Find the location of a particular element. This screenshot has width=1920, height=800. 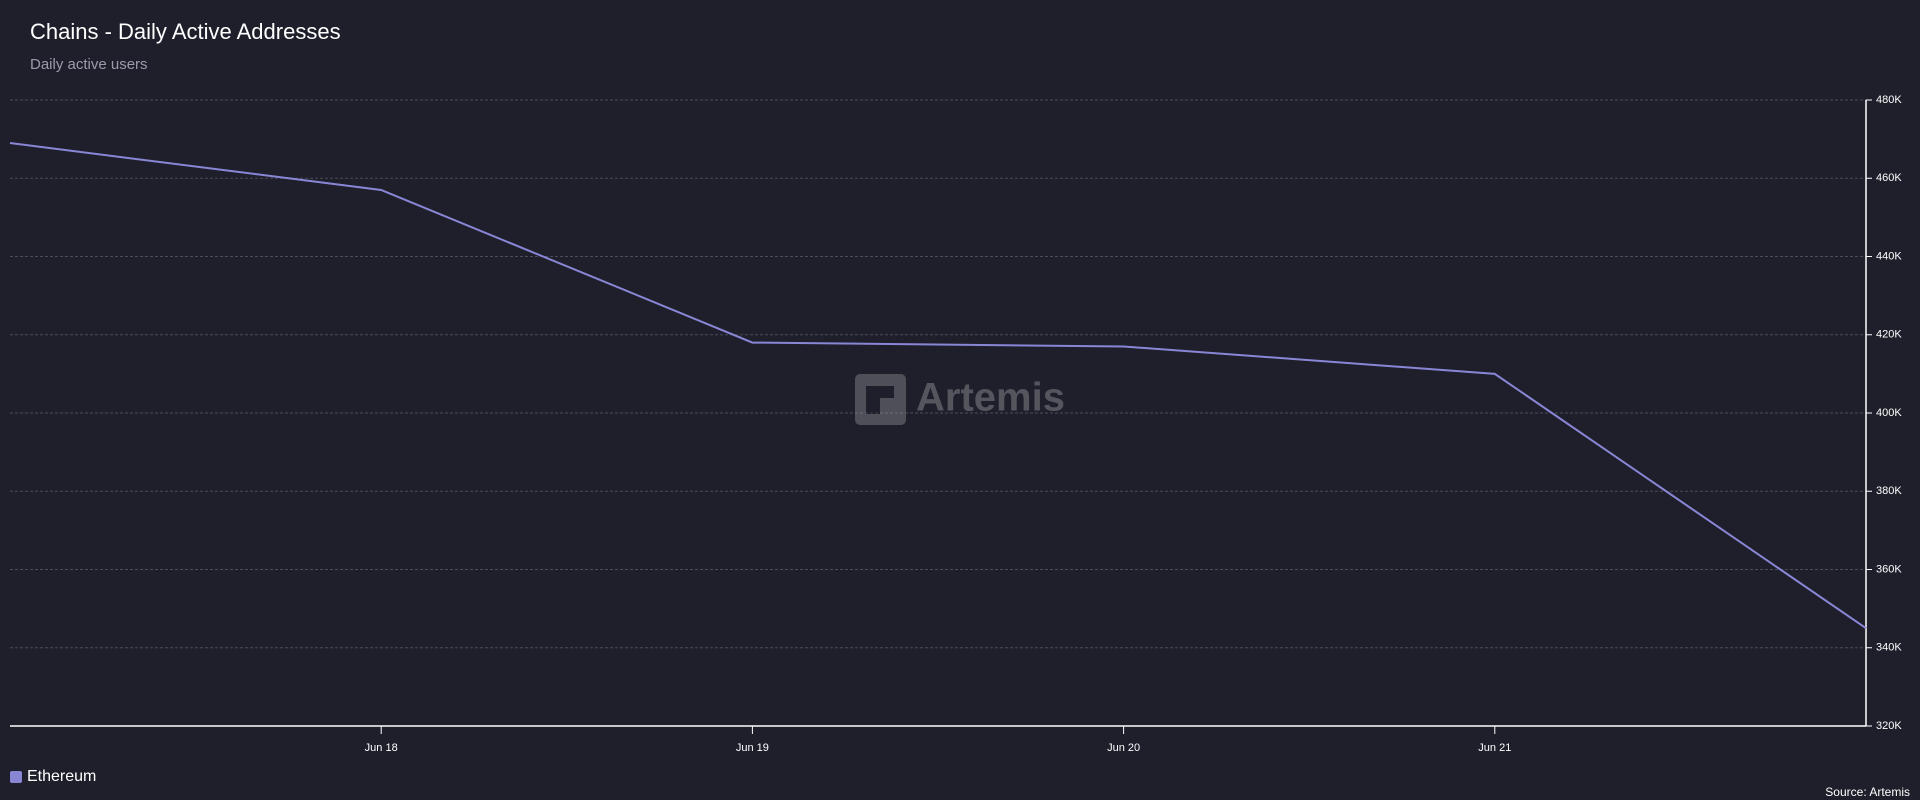

x-tick-label: Jun 20 is located at coordinates (1123, 748).